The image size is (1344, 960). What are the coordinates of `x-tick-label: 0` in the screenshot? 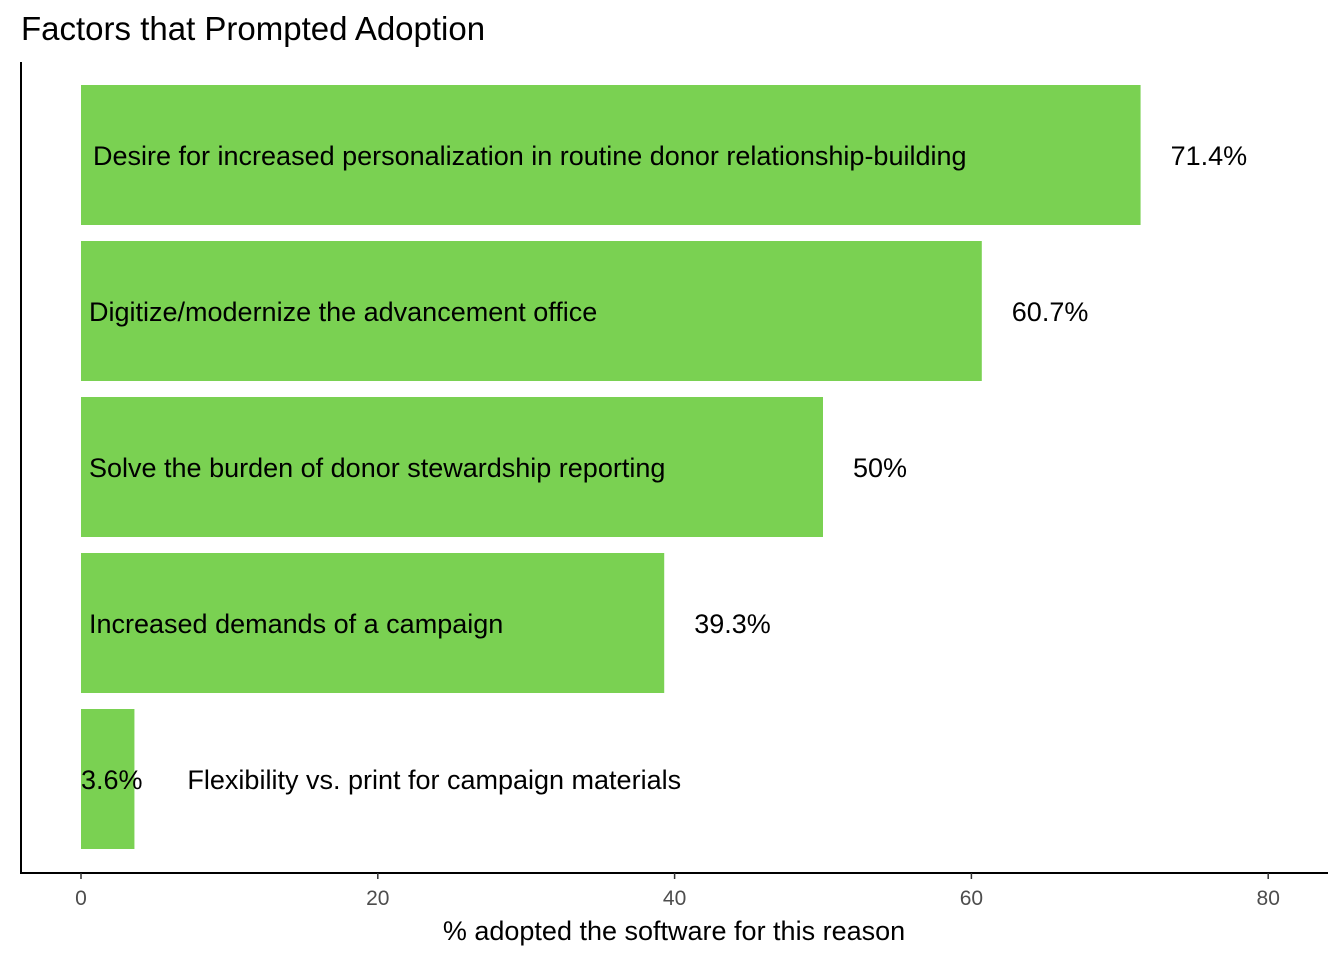 It's located at (81, 898).